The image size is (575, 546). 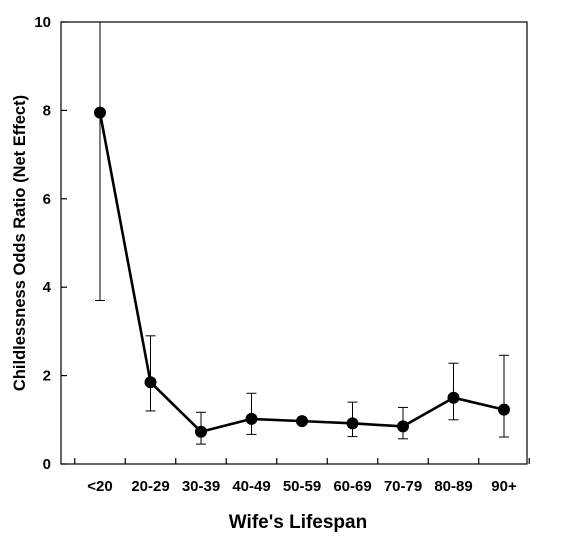 What do you see at coordinates (50, 243) in the screenshot?
I see `y-axis: 0 2 4 6 8 10` at bounding box center [50, 243].